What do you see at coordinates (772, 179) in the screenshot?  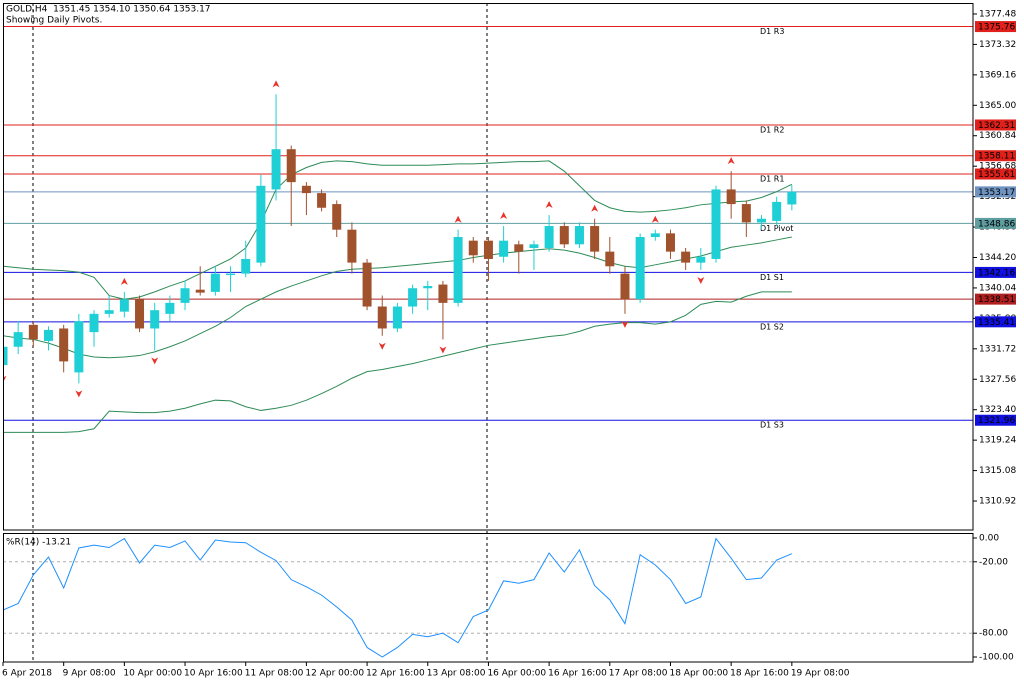 I see `pivot-label: D1 R1` at bounding box center [772, 179].